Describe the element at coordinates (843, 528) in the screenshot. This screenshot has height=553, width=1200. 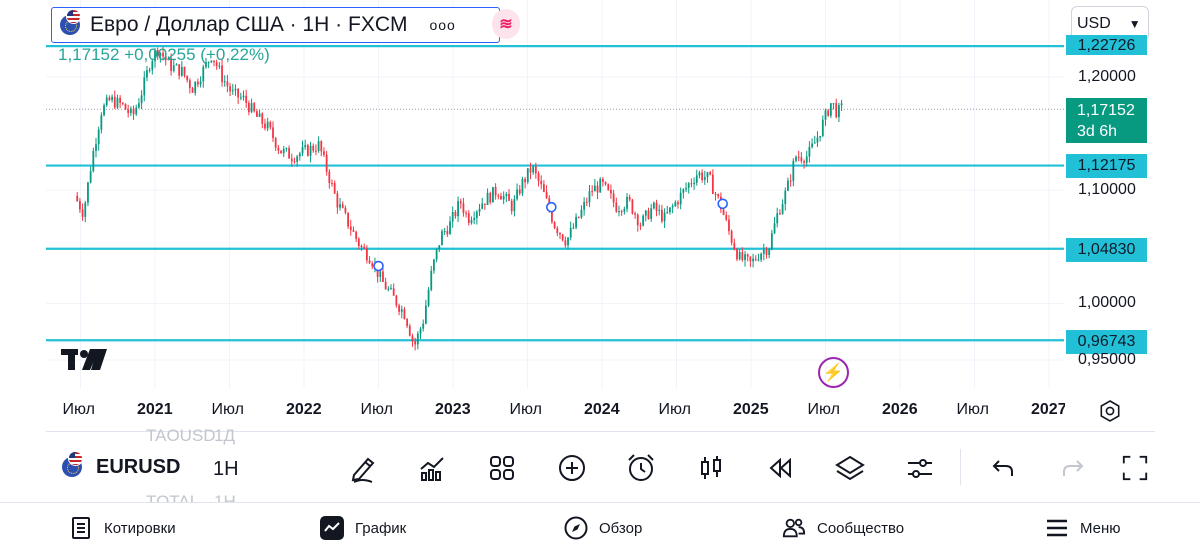
I see `nav-community: Сообщество` at that location.